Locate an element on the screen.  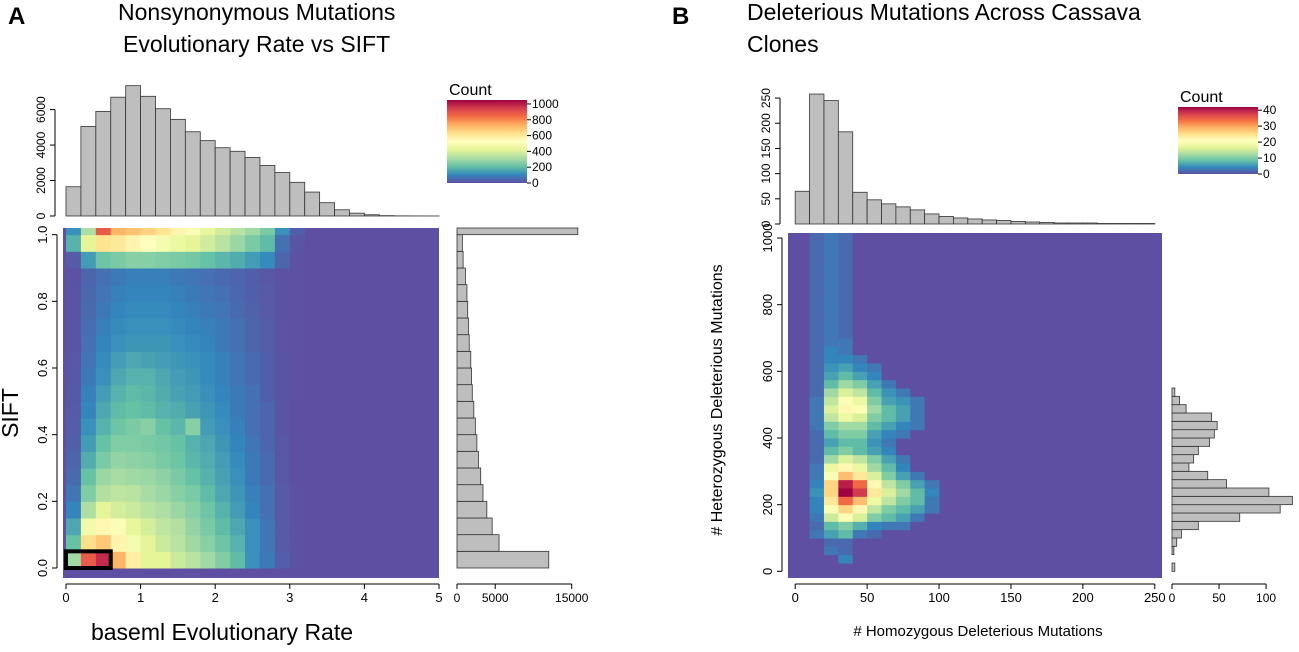
panel-b-top-histogram-tick-label: 200 is located at coordinates (766, 123).